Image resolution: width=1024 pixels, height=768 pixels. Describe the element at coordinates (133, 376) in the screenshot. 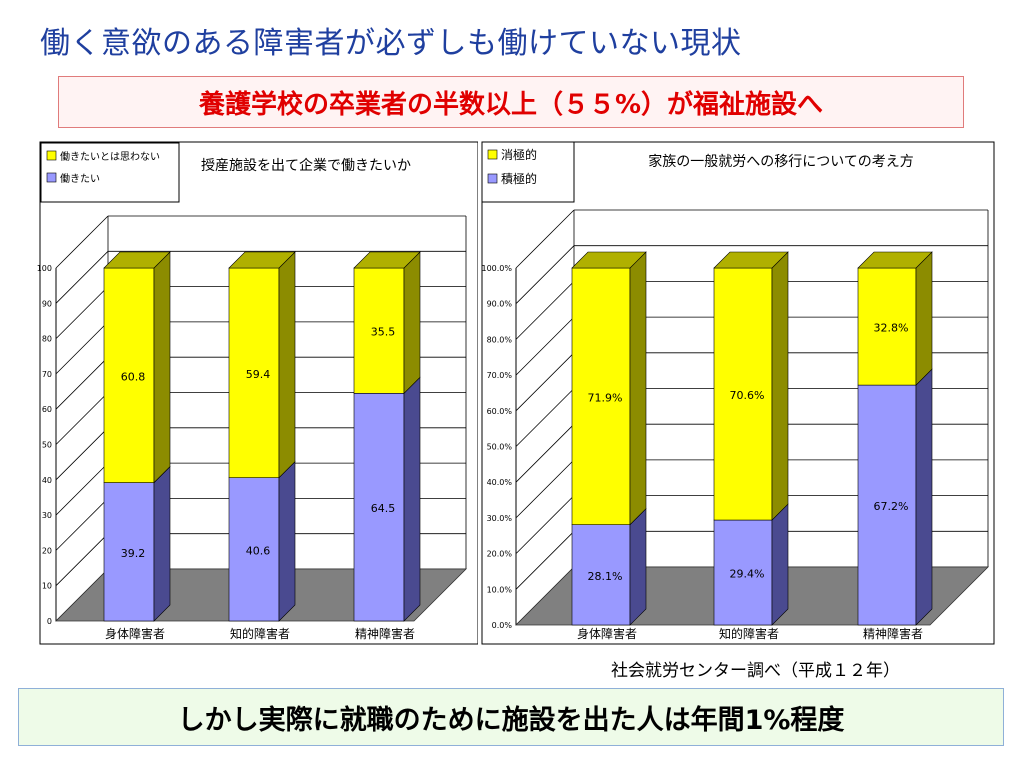

I see `data-label: 60.8` at that location.